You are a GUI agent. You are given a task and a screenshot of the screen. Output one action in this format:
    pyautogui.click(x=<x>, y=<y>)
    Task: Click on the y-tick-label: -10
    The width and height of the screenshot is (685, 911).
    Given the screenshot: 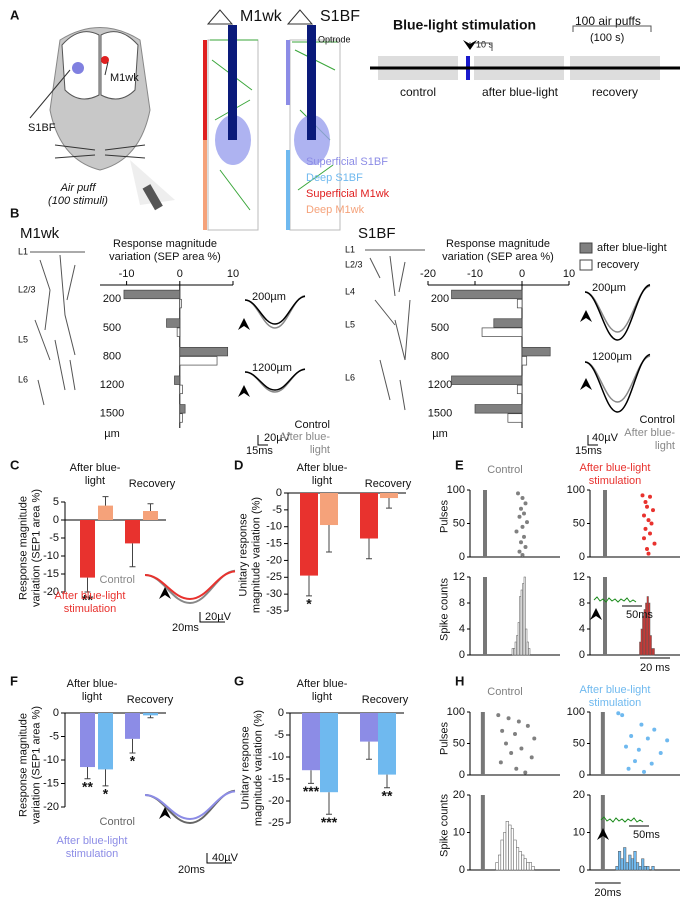 What is the action you would take?
    pyautogui.click(x=274, y=527)
    